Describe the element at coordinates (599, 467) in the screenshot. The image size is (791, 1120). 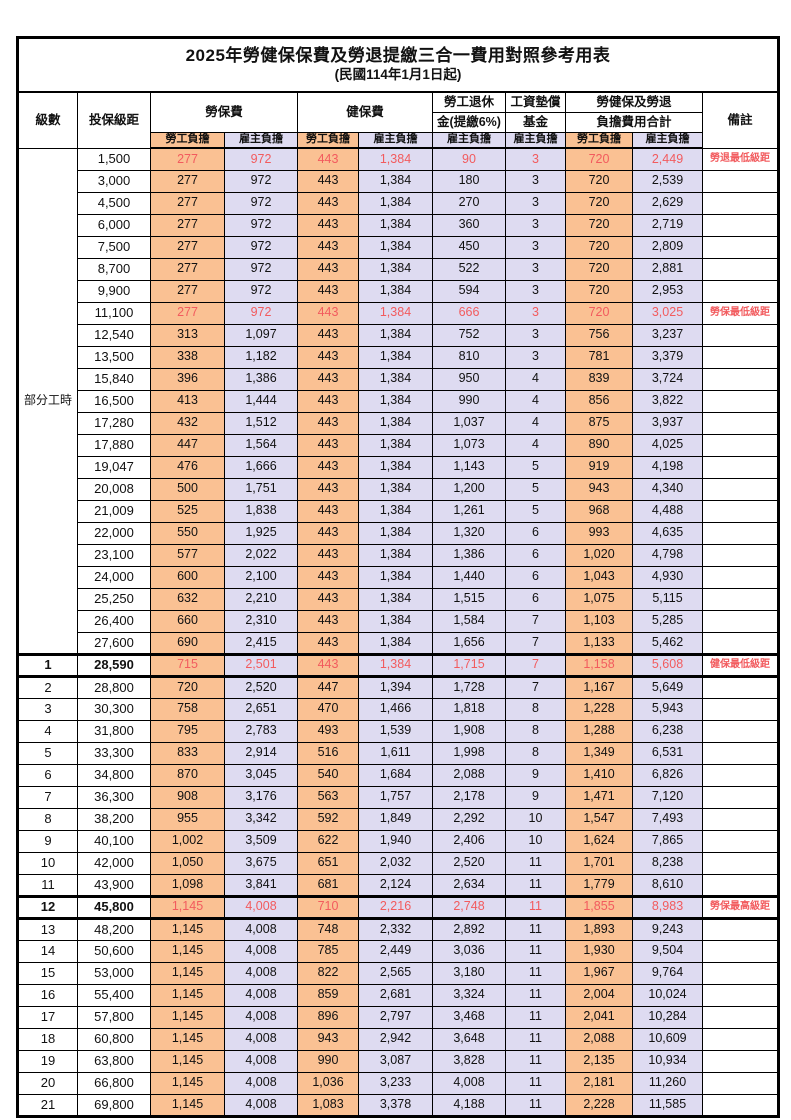
I see `cell-total-employee: 919` at that location.